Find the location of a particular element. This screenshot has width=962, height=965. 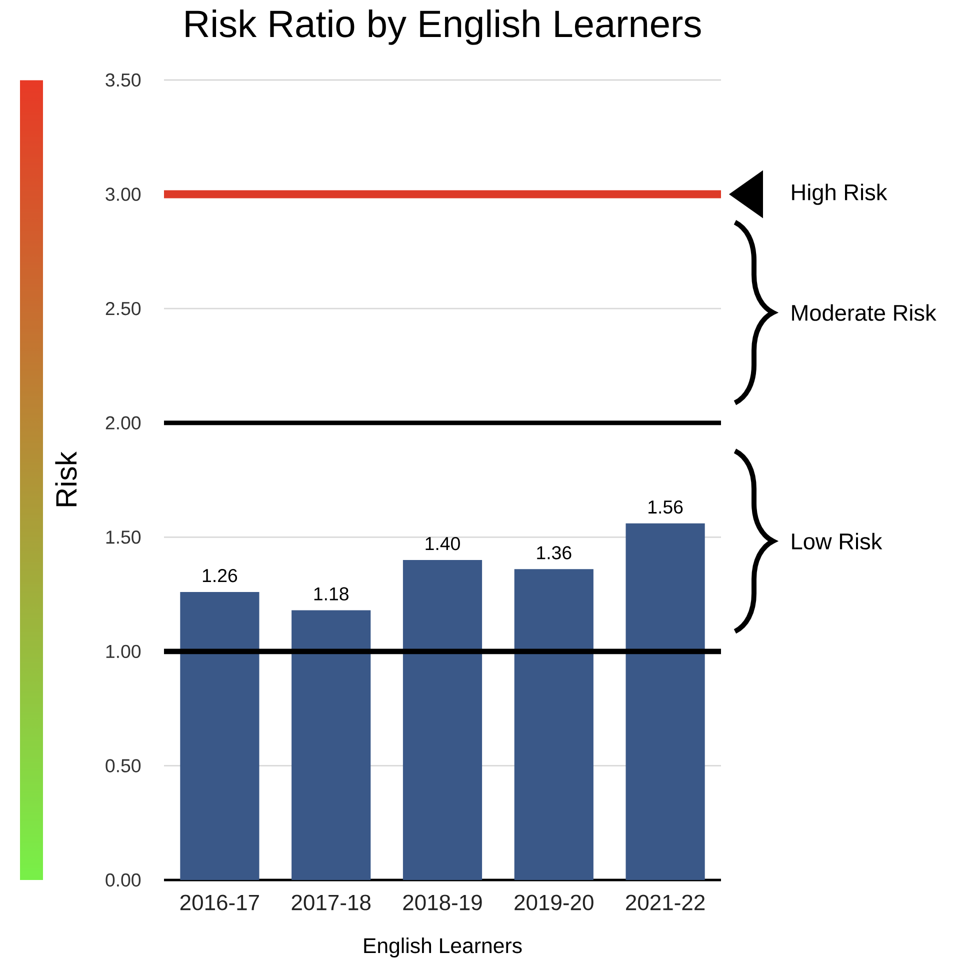

text: Moderate Risk is located at coordinates (864, 312).